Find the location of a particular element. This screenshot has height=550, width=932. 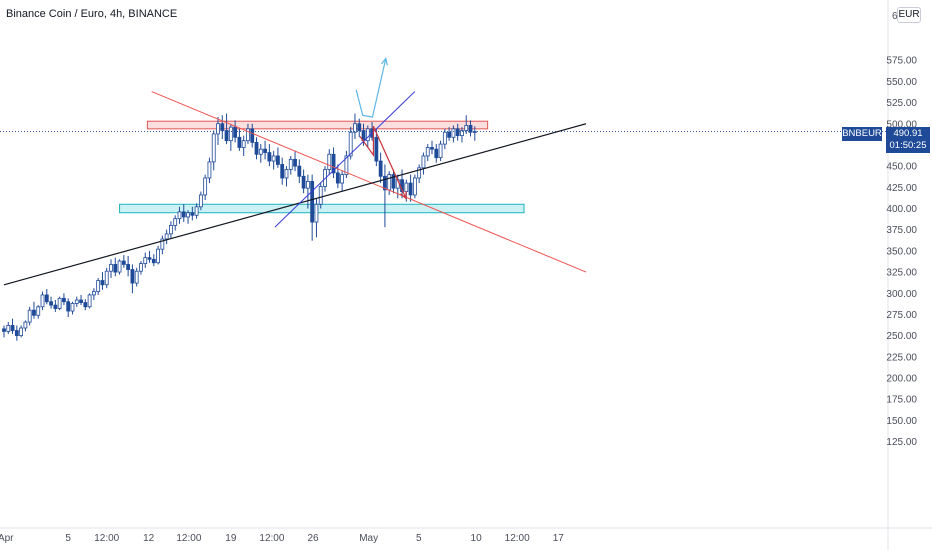

time-axis: Apr 5 12:00 12 12:00 19 12:00 26 May 5 10 12:00 17 is located at coordinates (282, 538).